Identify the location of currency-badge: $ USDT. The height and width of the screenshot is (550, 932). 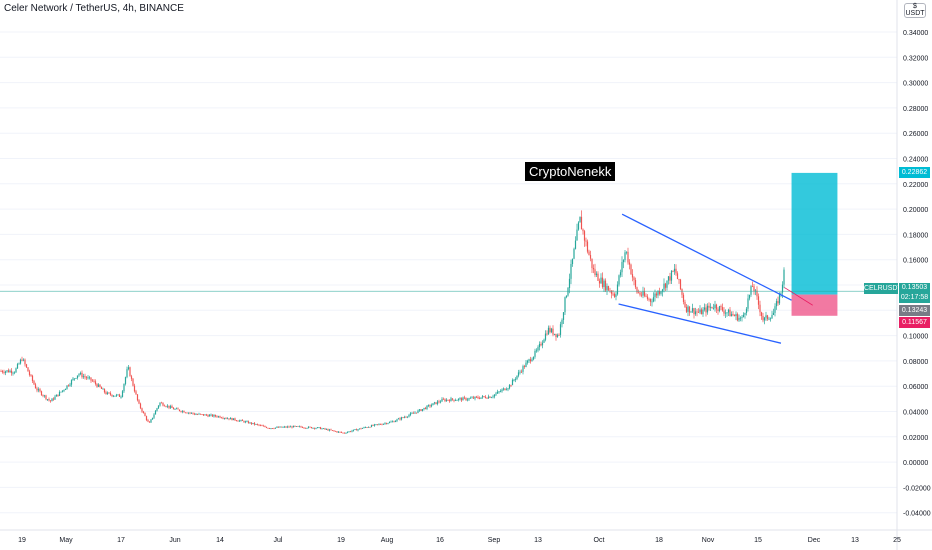
(915, 10).